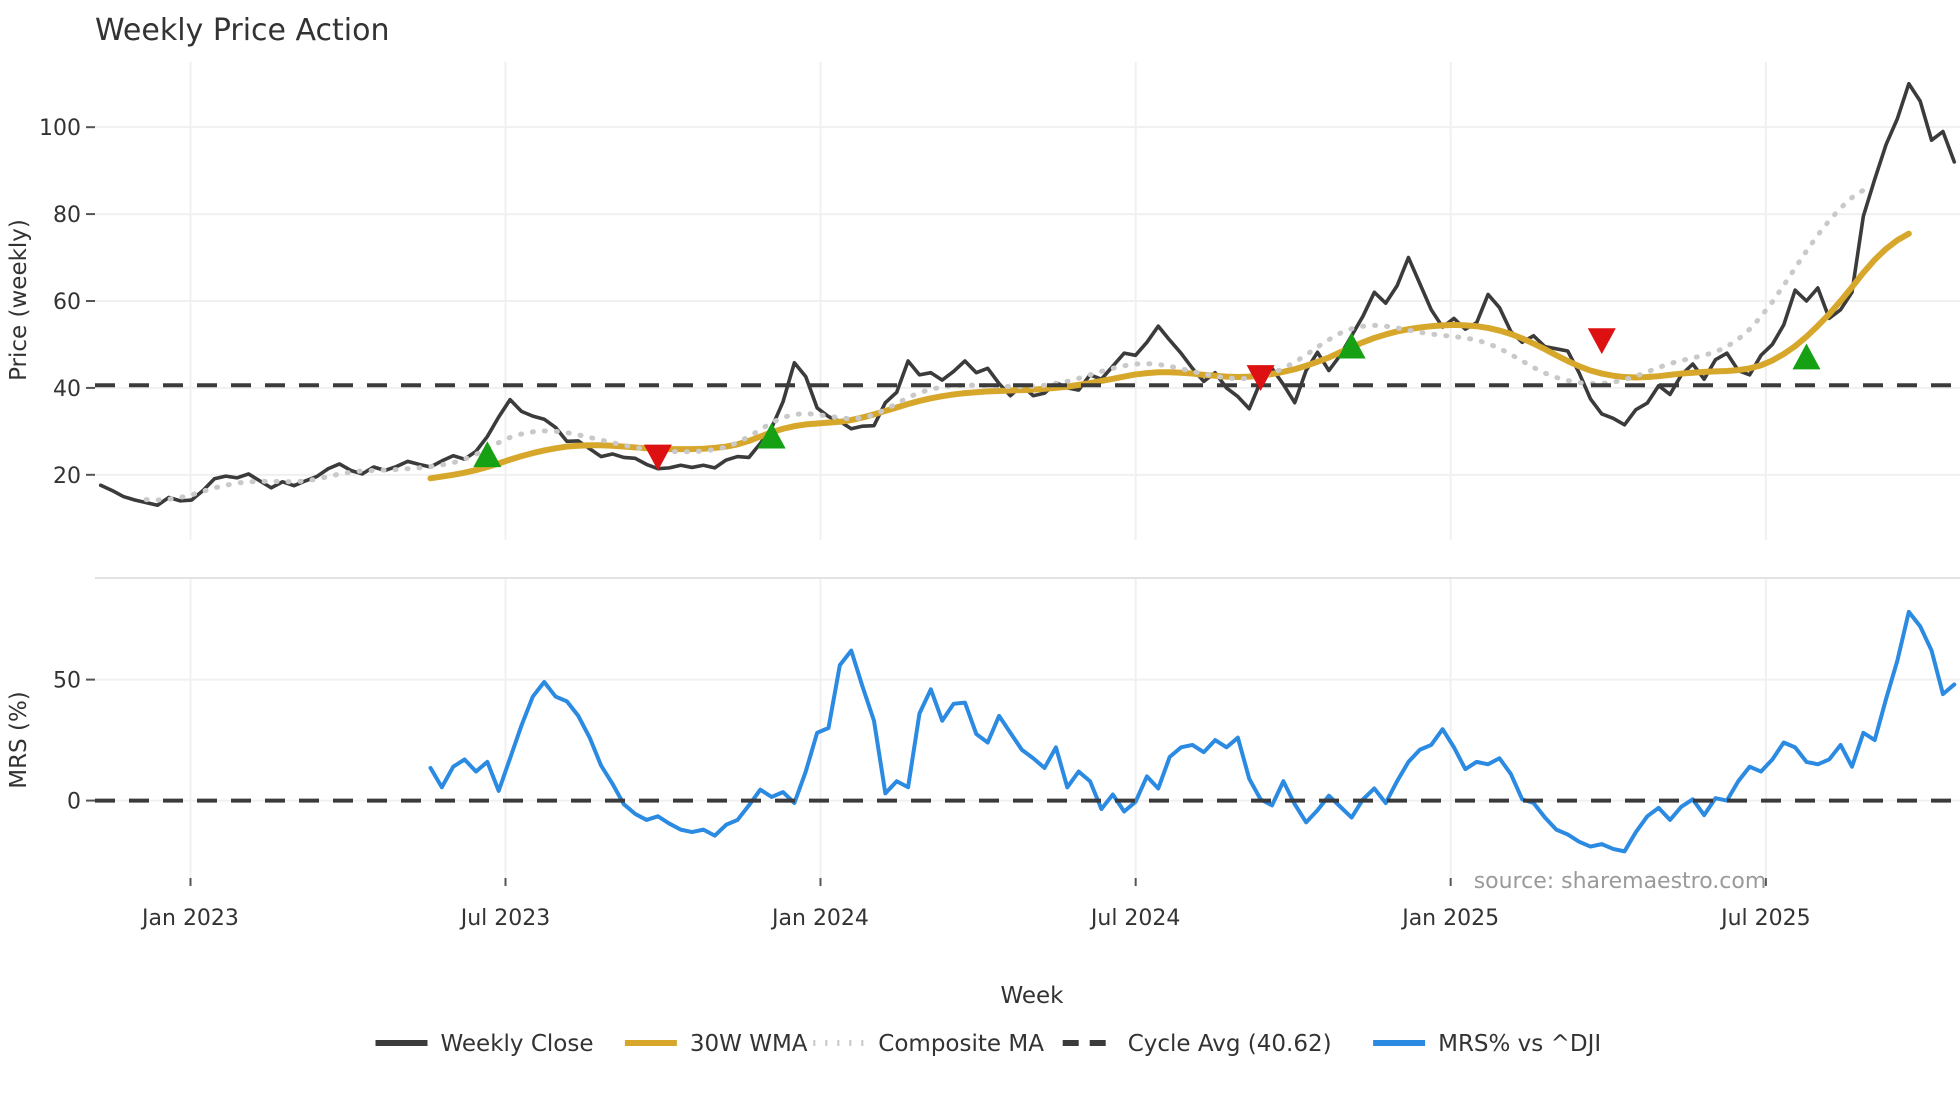 Image resolution: width=1960 pixels, height=1102 pixels. I want to click on legend-item: Weekly Close, so click(484, 1044).